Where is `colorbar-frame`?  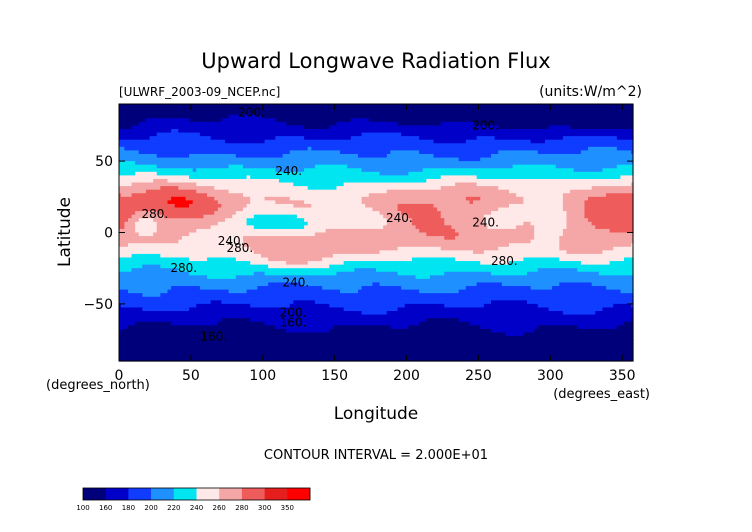 colorbar-frame is located at coordinates (196, 494).